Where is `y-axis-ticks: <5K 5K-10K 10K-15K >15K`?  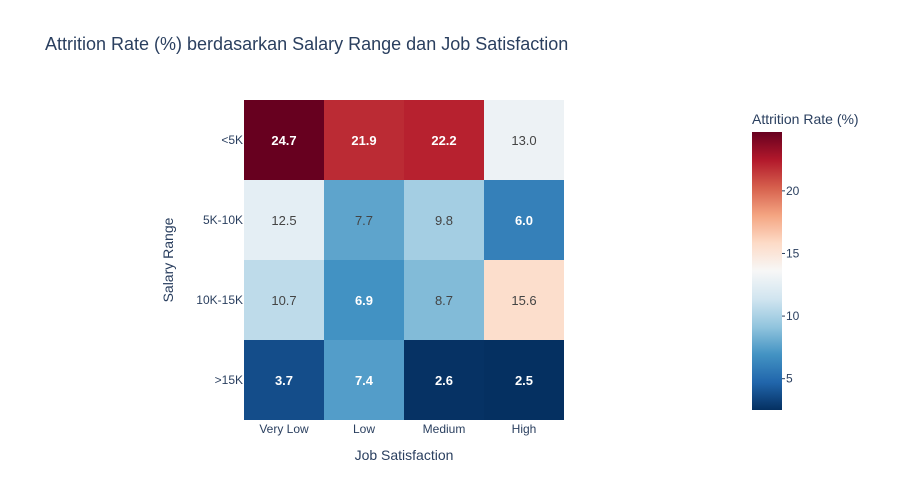 y-axis-ticks: <5K 5K-10K 10K-15K >15K is located at coordinates (219, 260).